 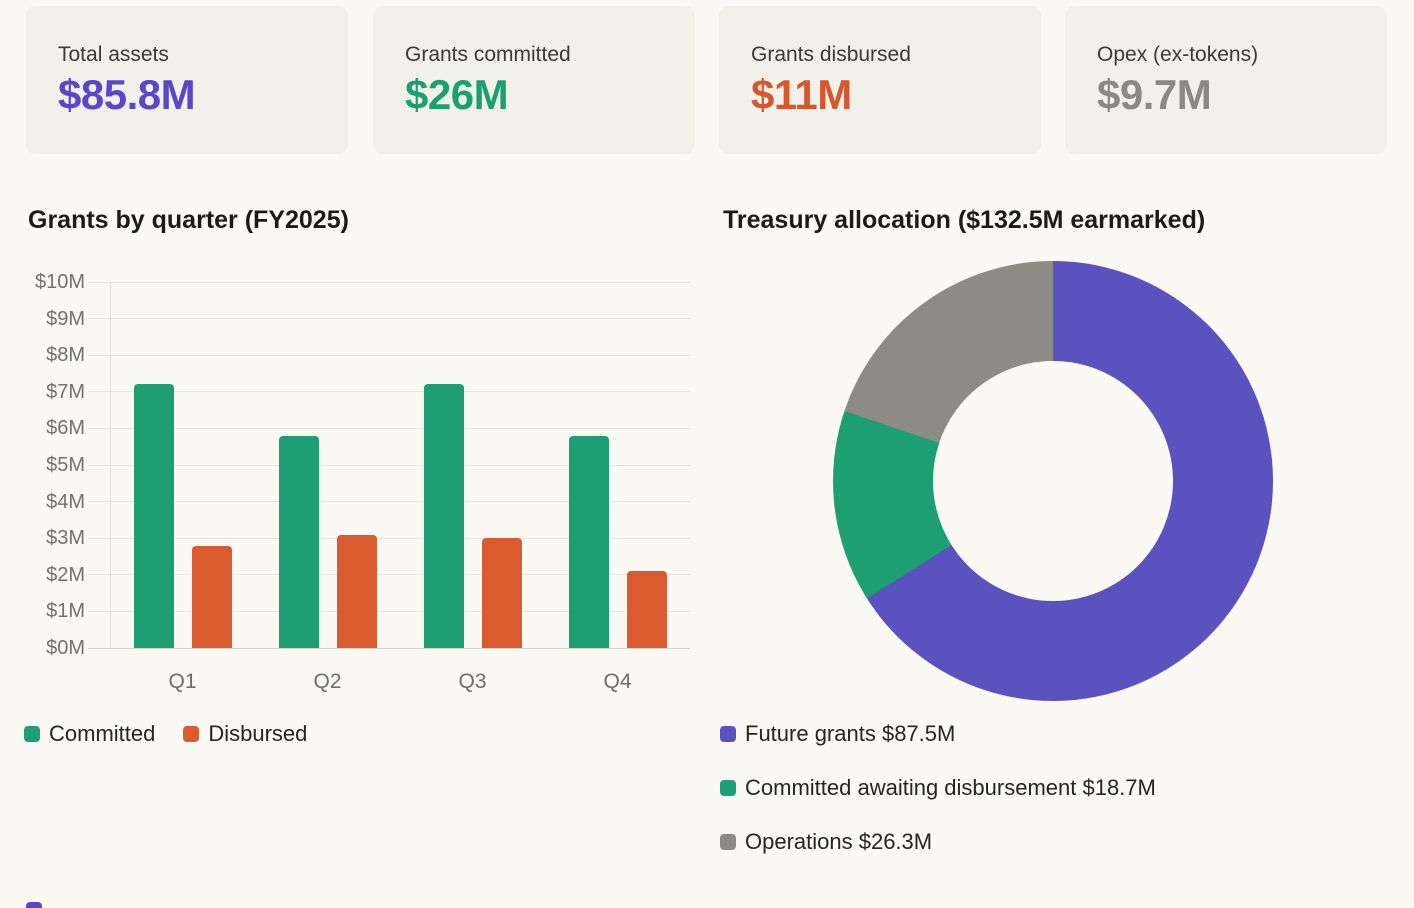 I want to click on x-axis-label: Q3, so click(x=472, y=681).